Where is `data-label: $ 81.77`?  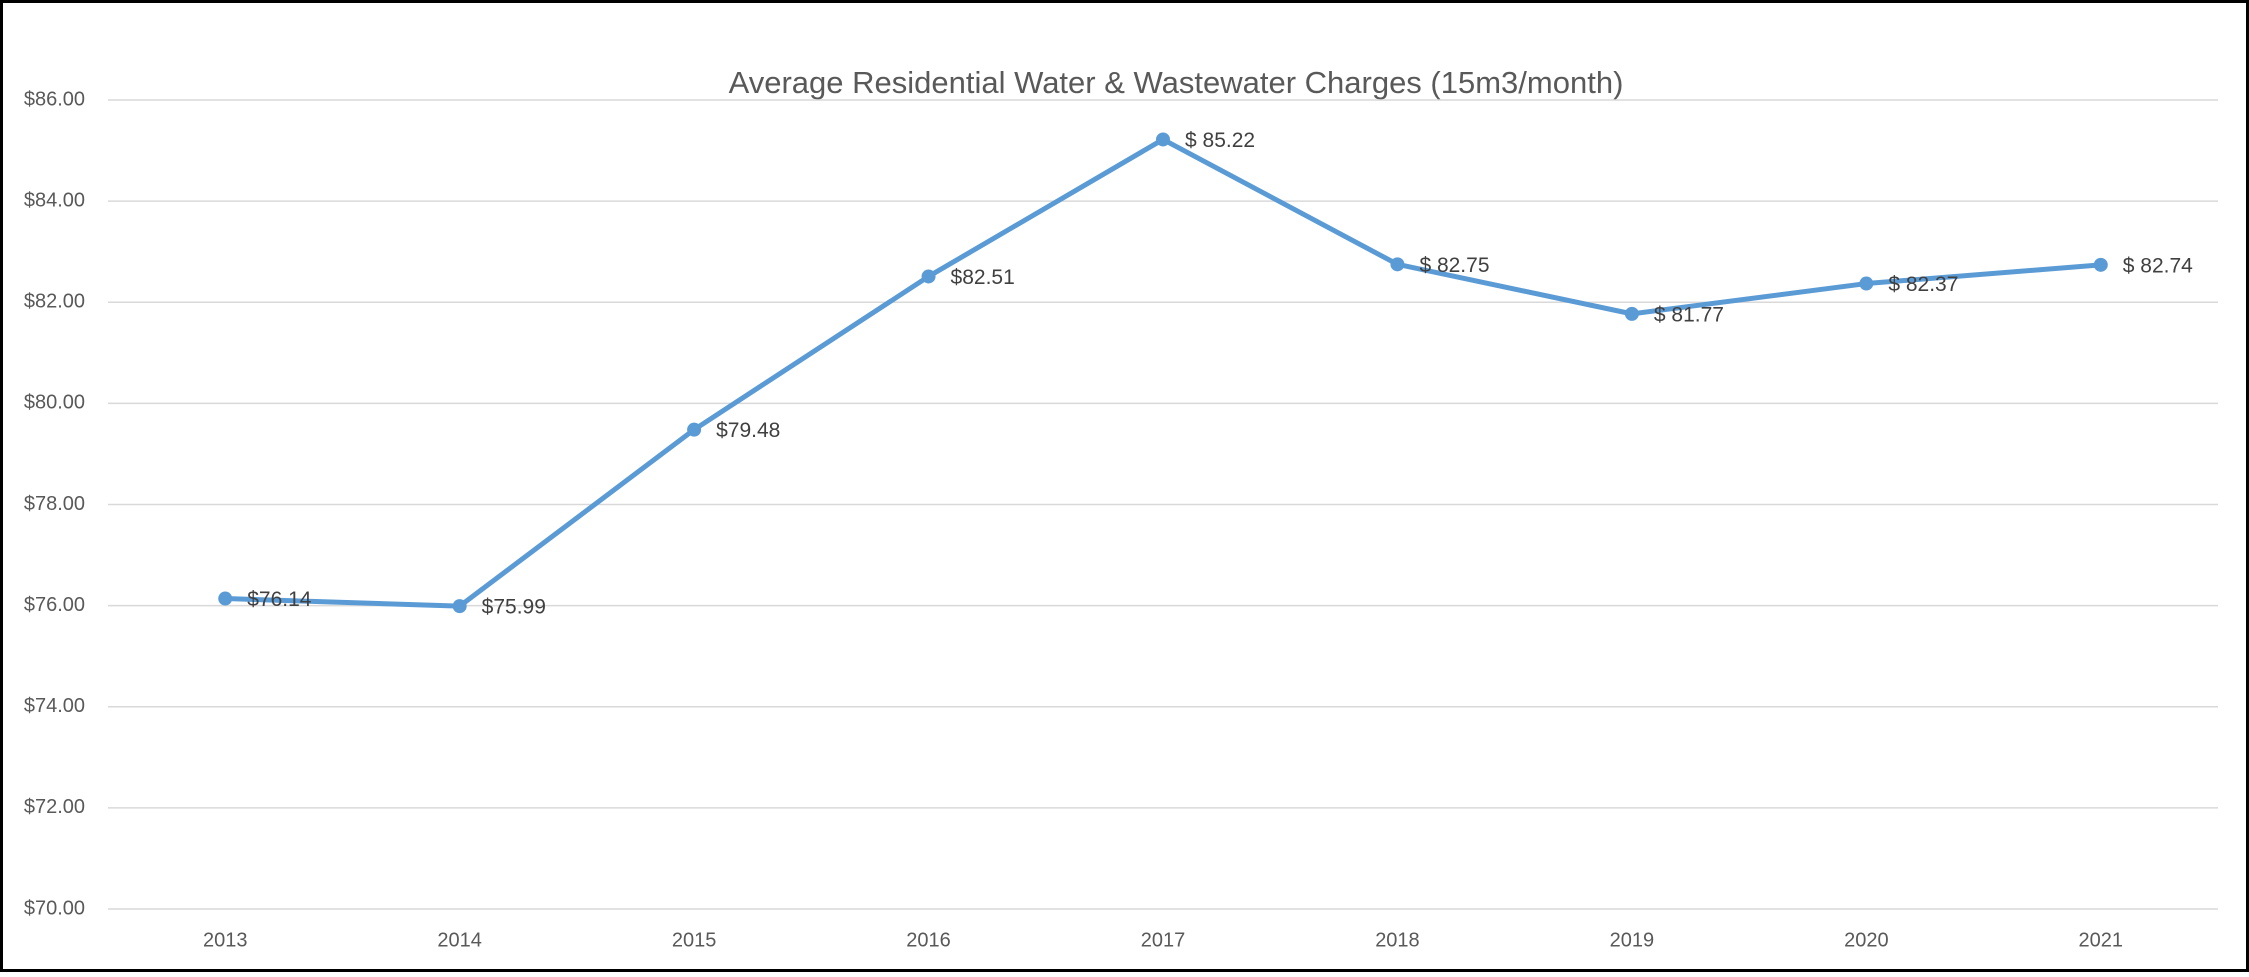
data-label: $ 81.77 is located at coordinates (1689, 314).